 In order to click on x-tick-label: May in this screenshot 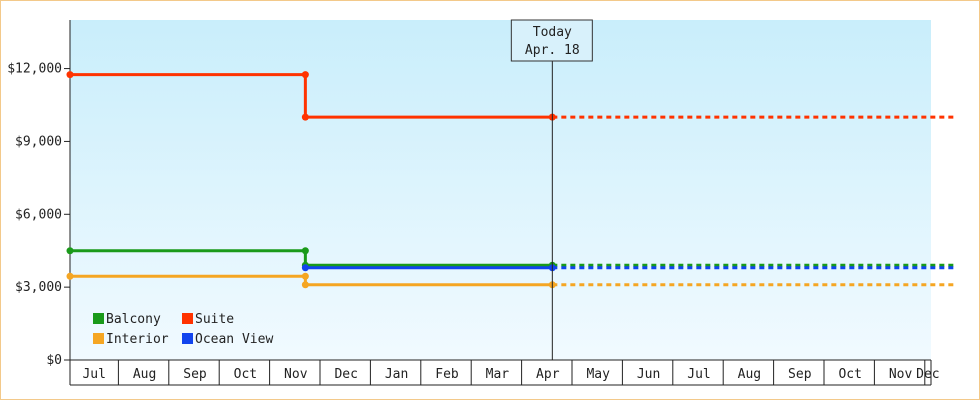, I will do `click(598, 374)`.